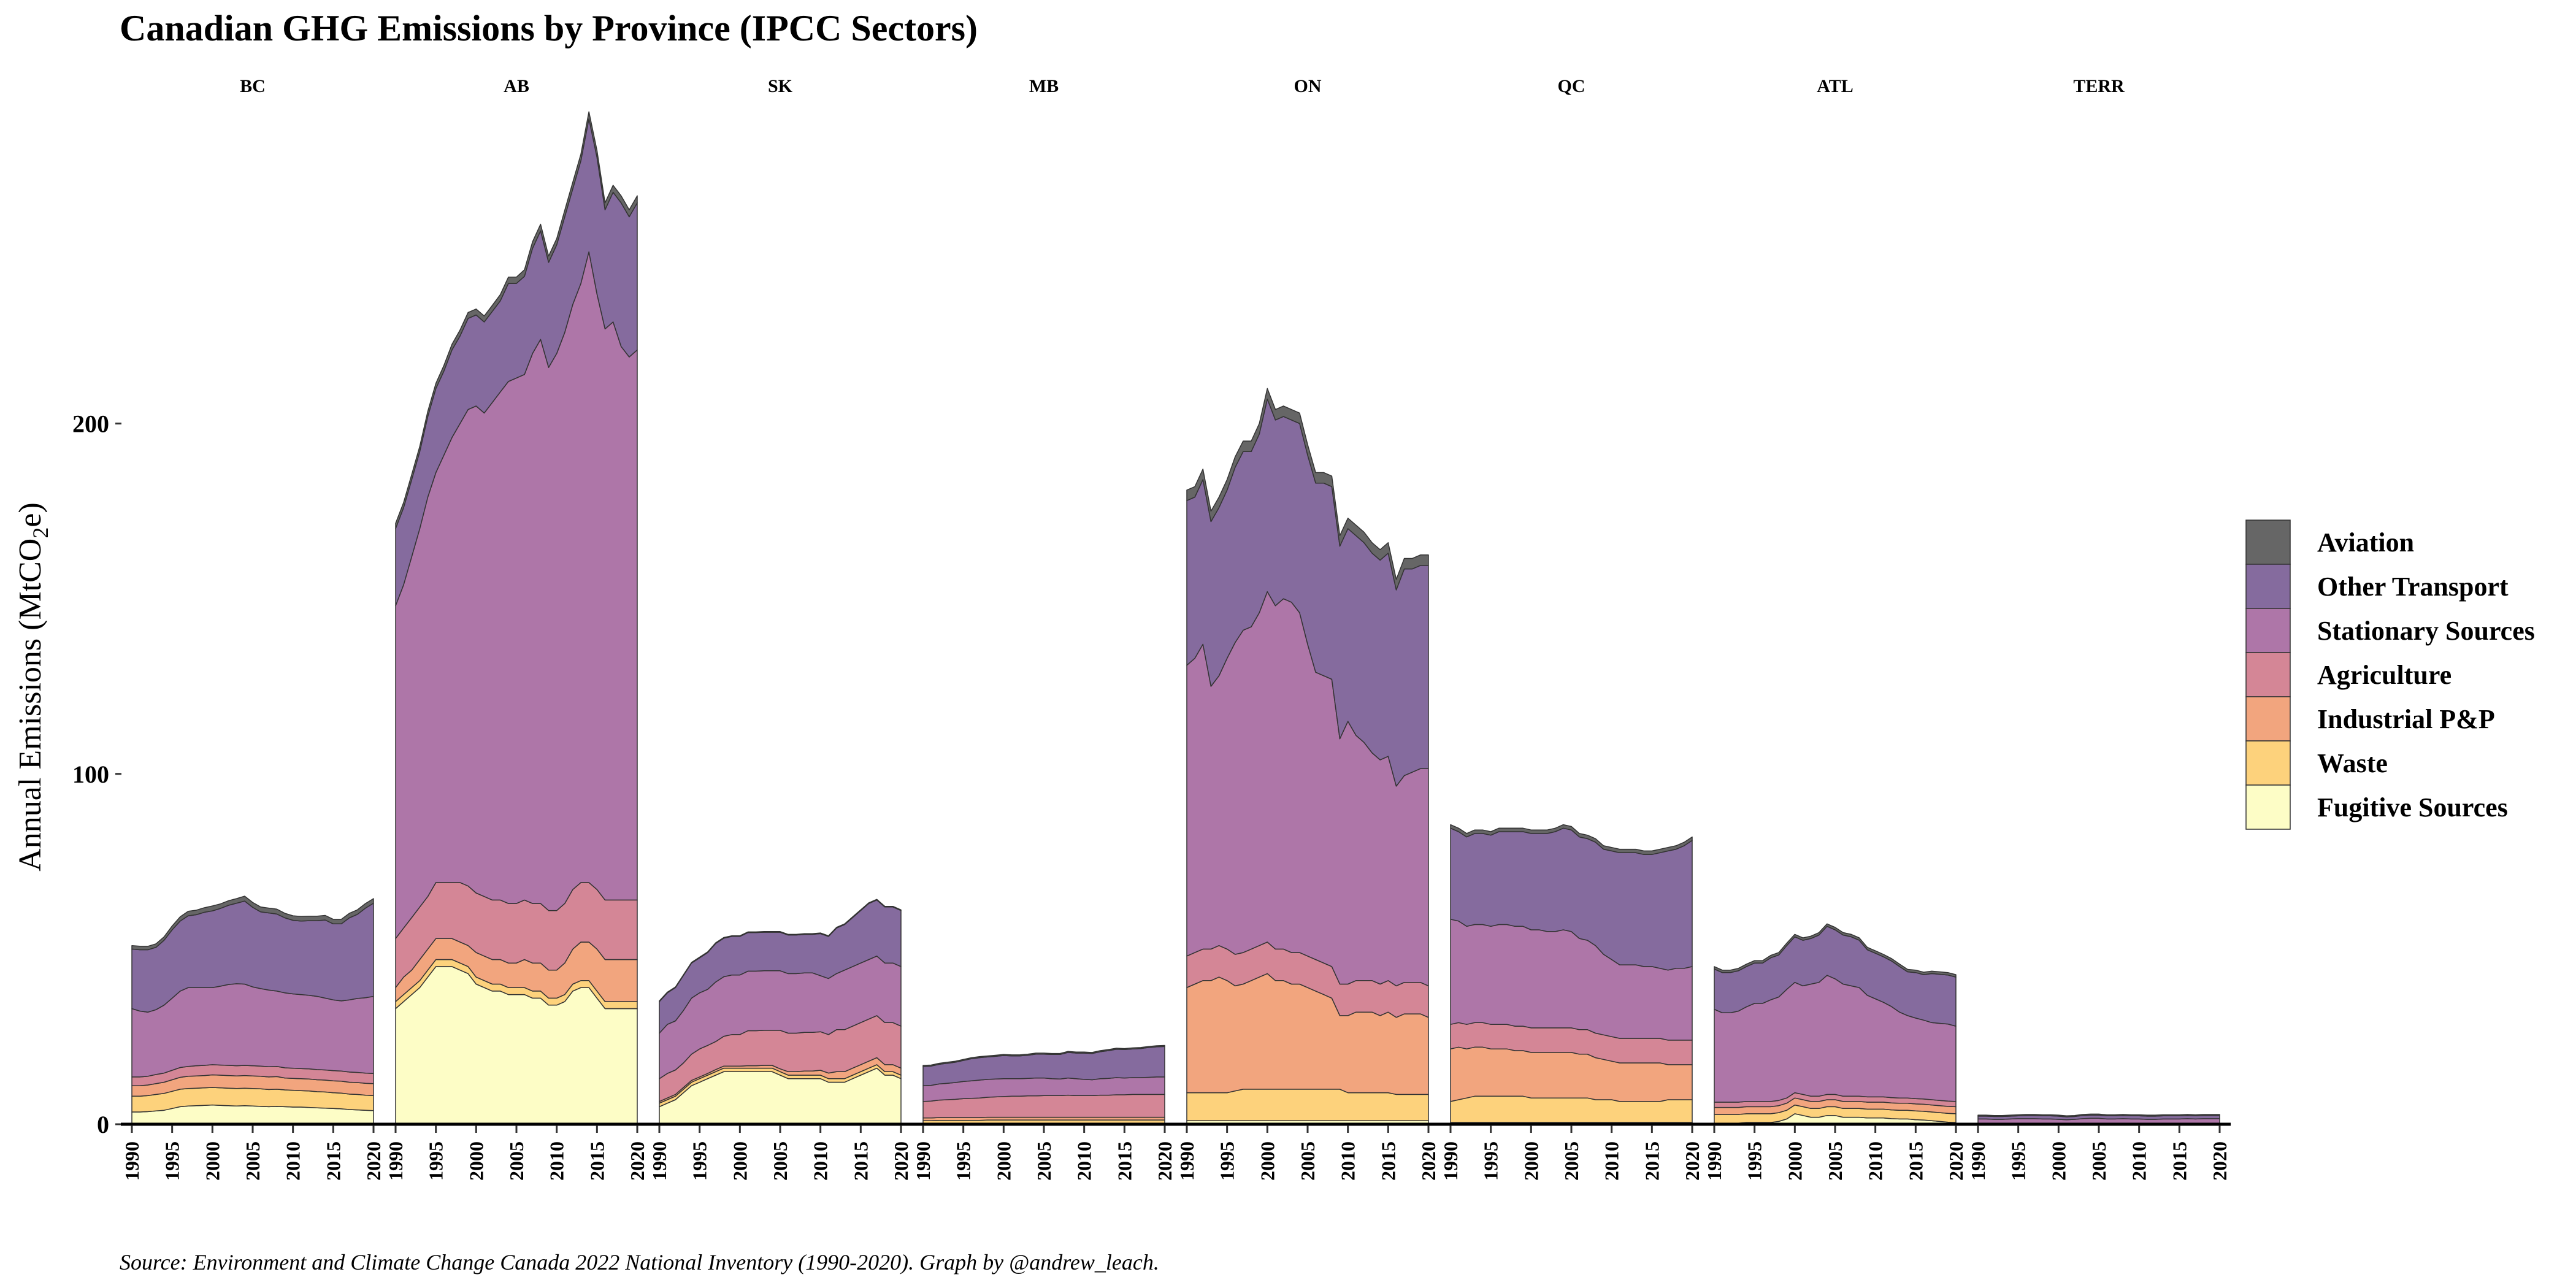  I want to click on y-axis-title-subscript: 2, so click(40, 533).